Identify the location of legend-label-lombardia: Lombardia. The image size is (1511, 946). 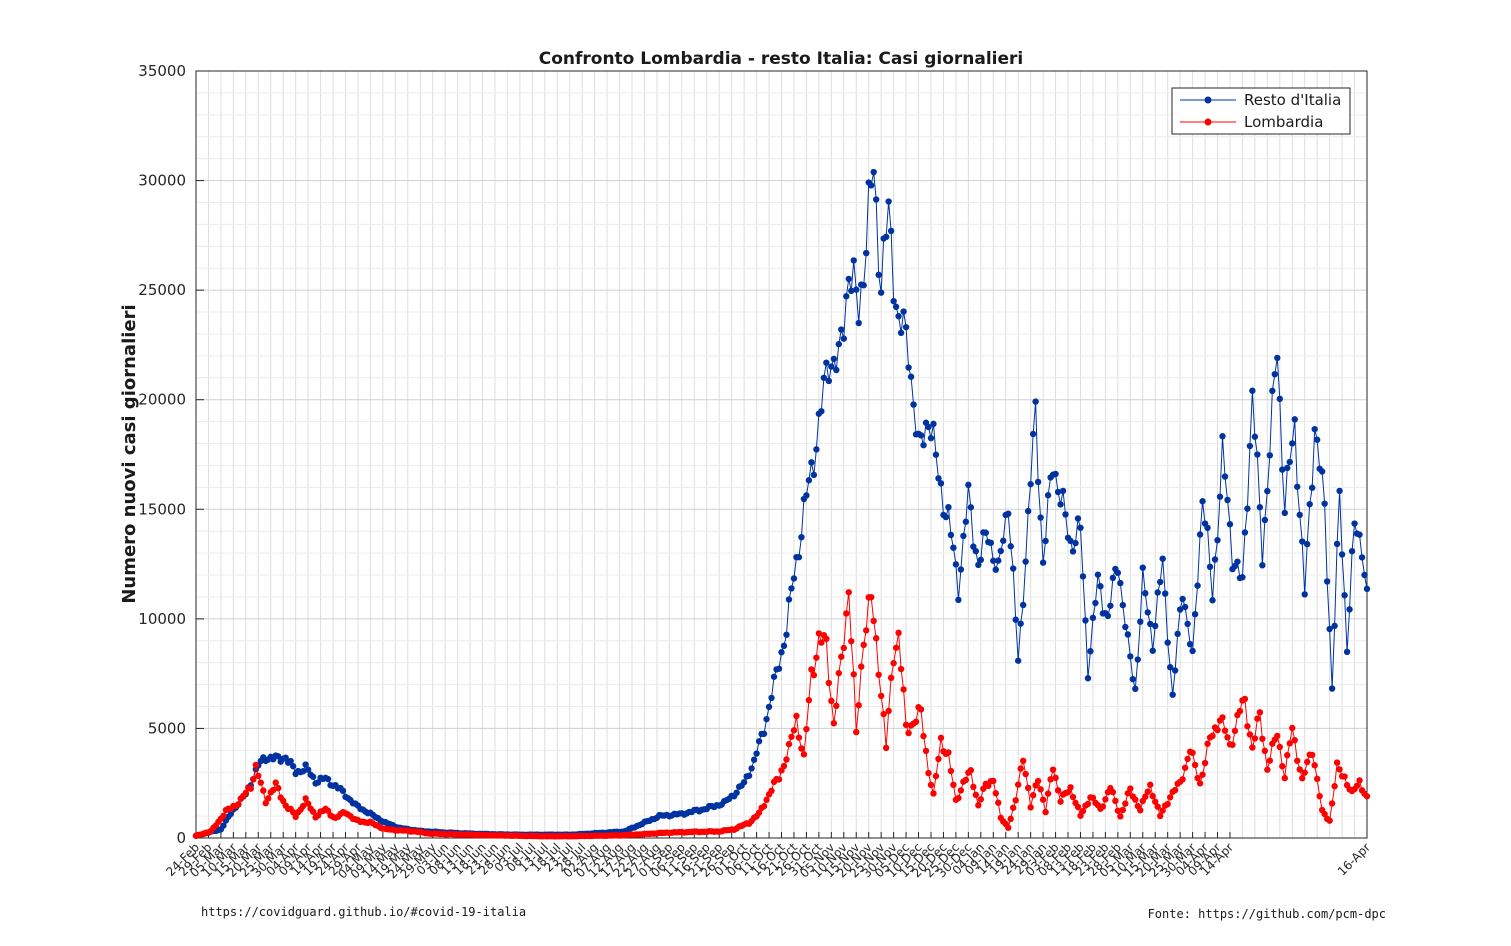
(1283, 122).